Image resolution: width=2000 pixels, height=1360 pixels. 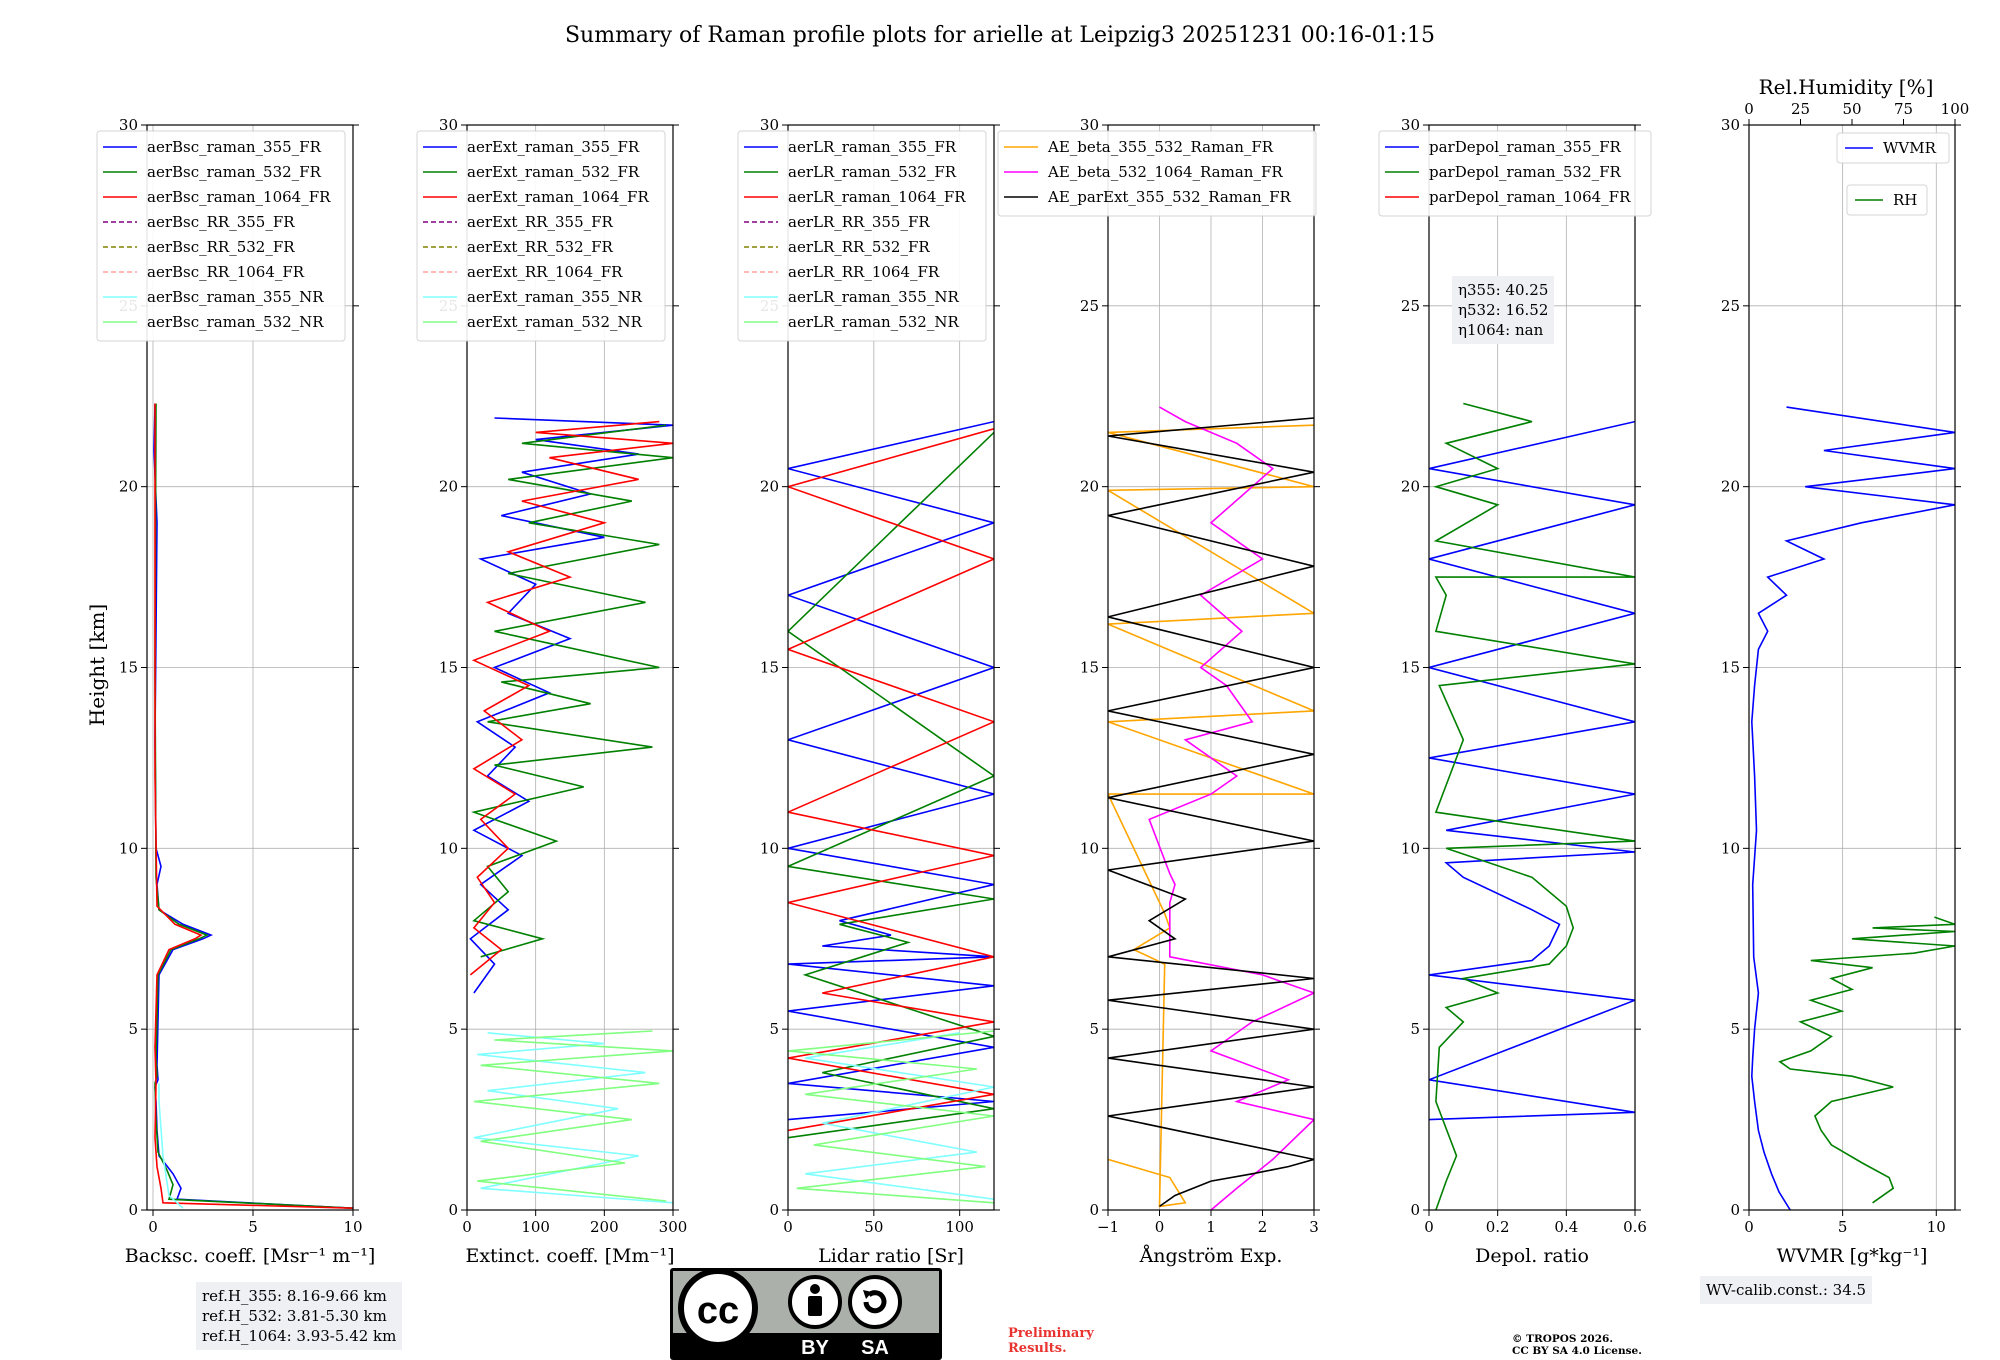 What do you see at coordinates (1314, 1227) in the screenshot?
I see `x-tick-label: 3` at bounding box center [1314, 1227].